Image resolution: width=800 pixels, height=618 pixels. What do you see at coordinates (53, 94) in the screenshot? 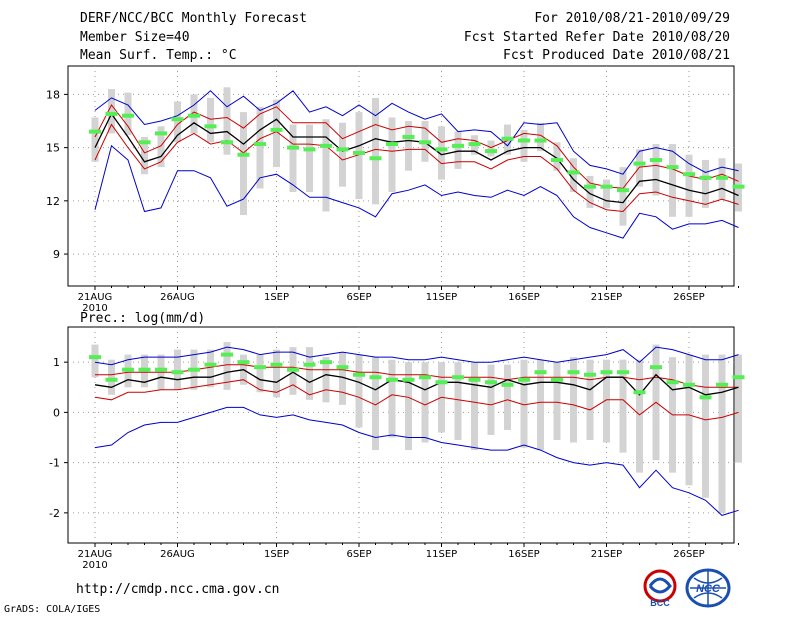
I see `temp-ytick-label: 18` at bounding box center [53, 94].